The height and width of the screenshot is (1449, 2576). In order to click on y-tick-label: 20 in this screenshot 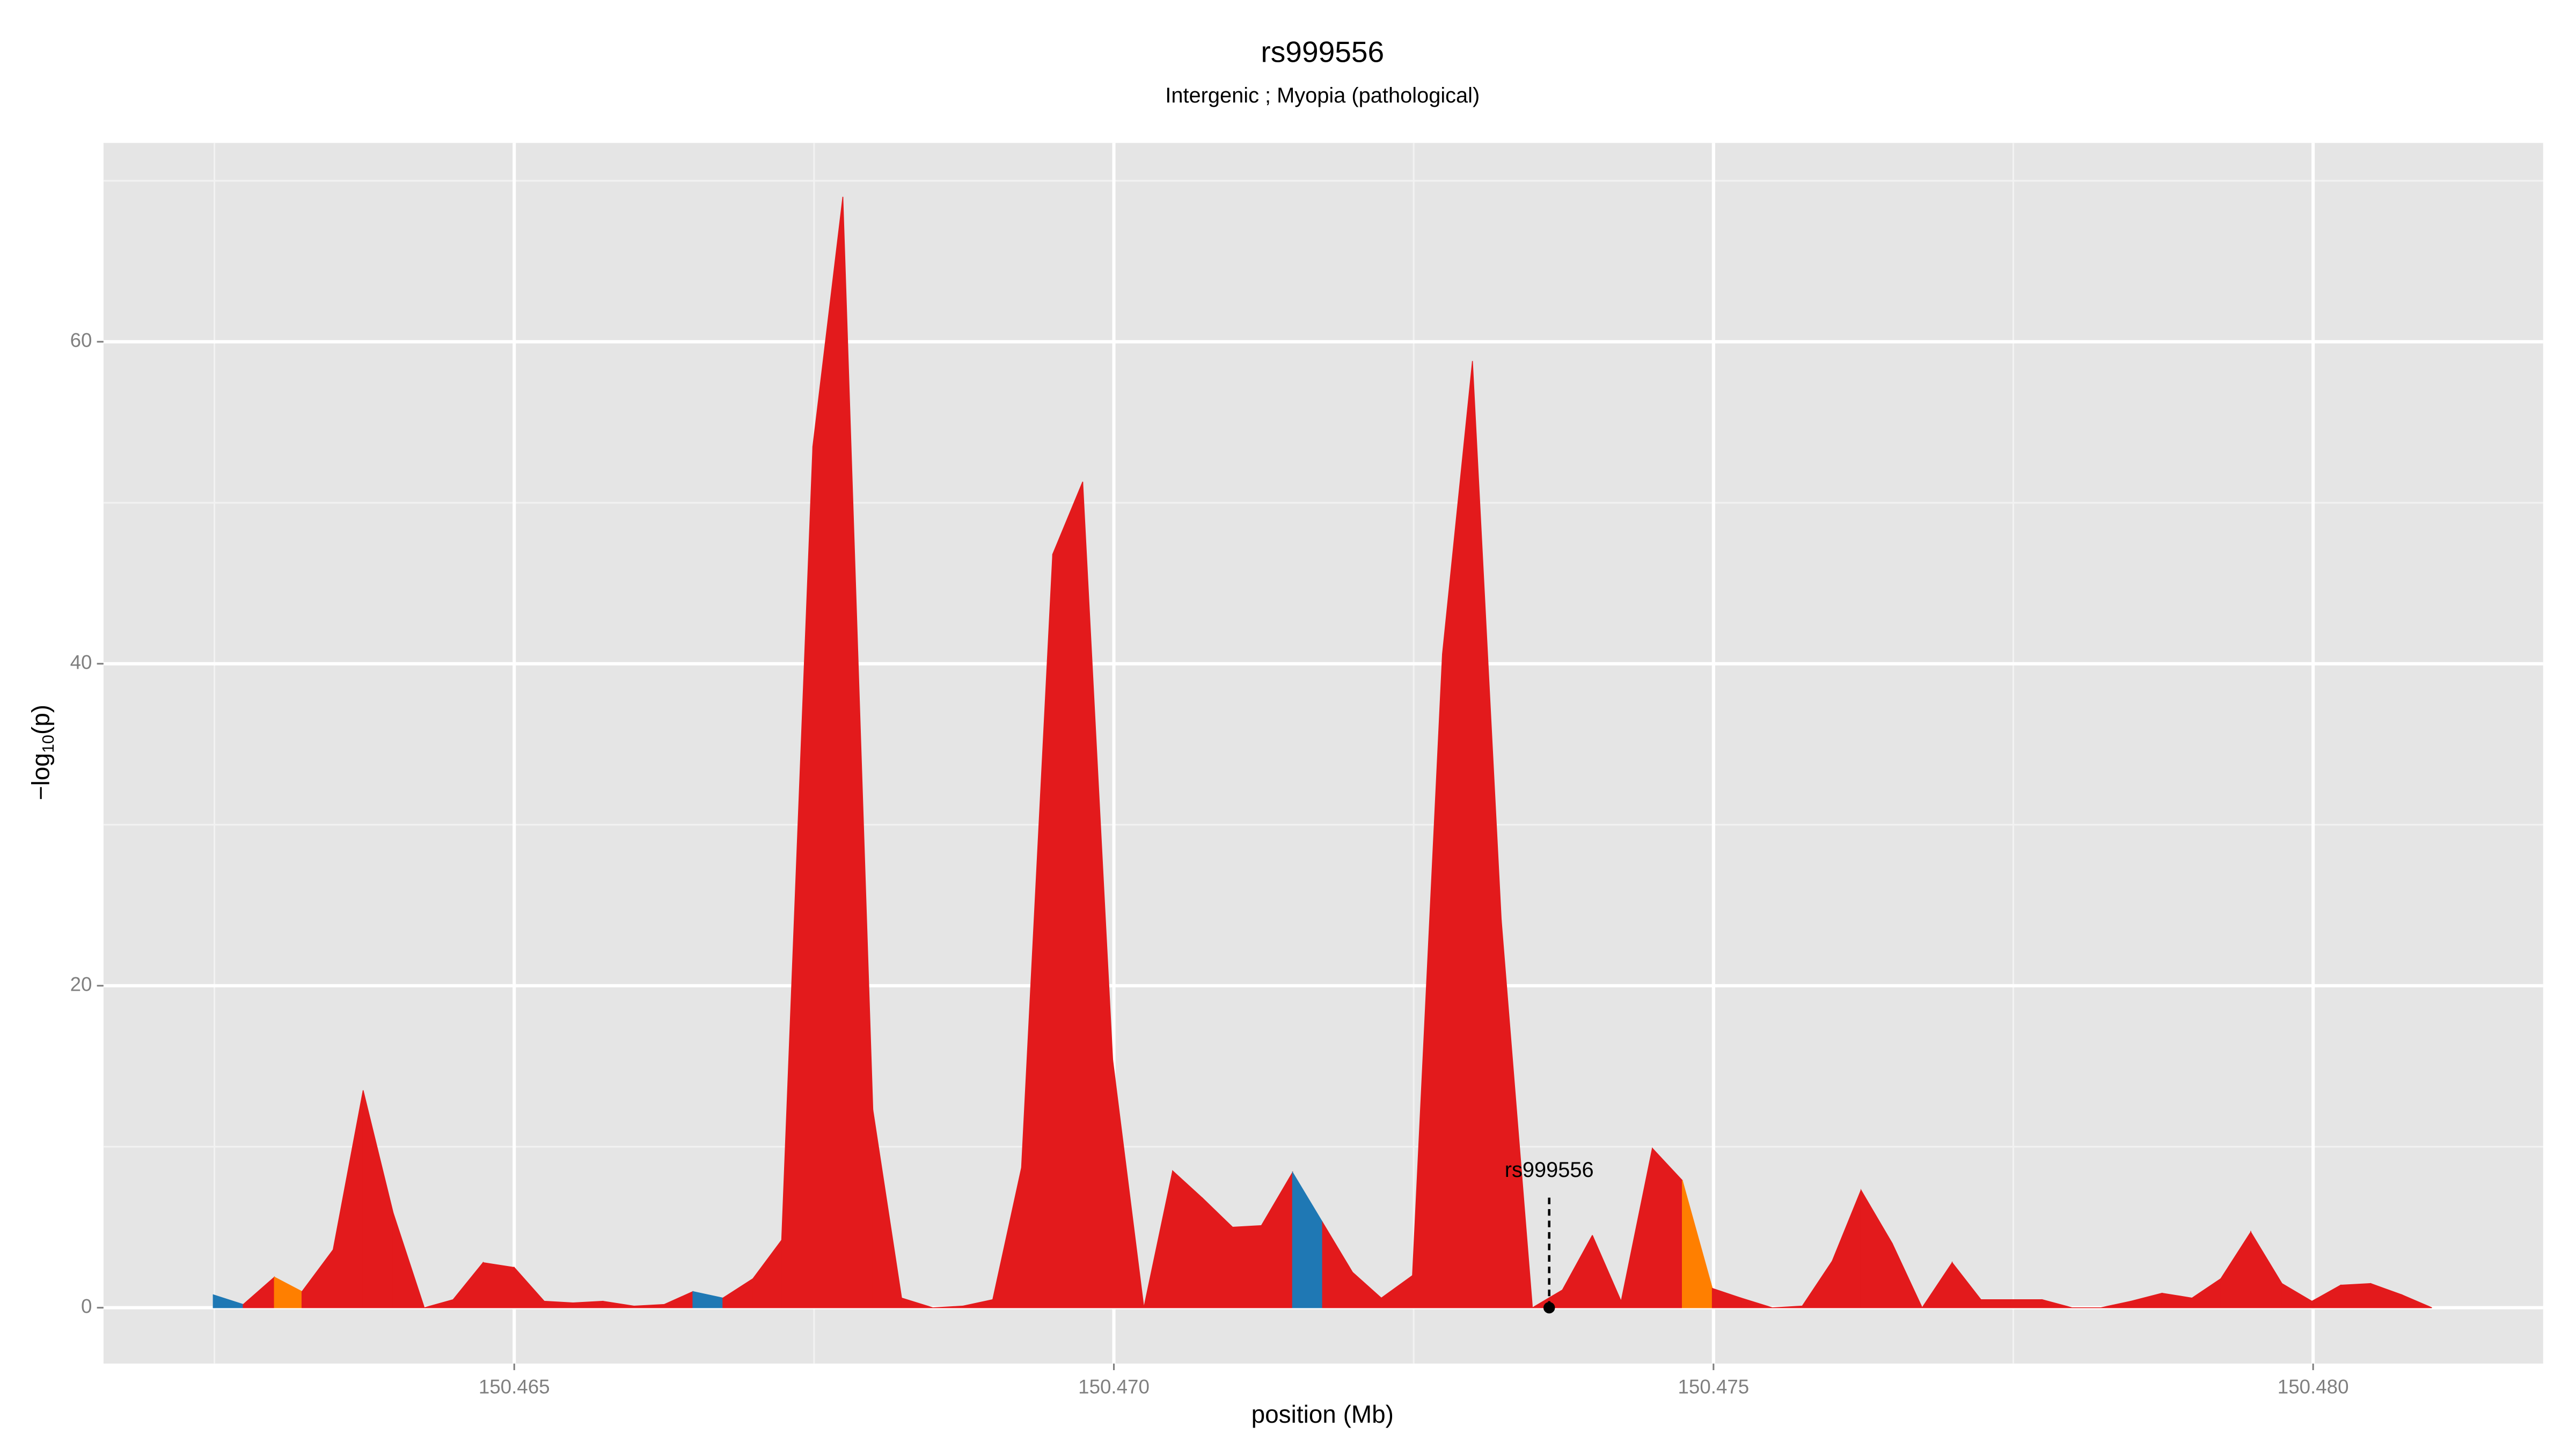, I will do `click(81, 984)`.